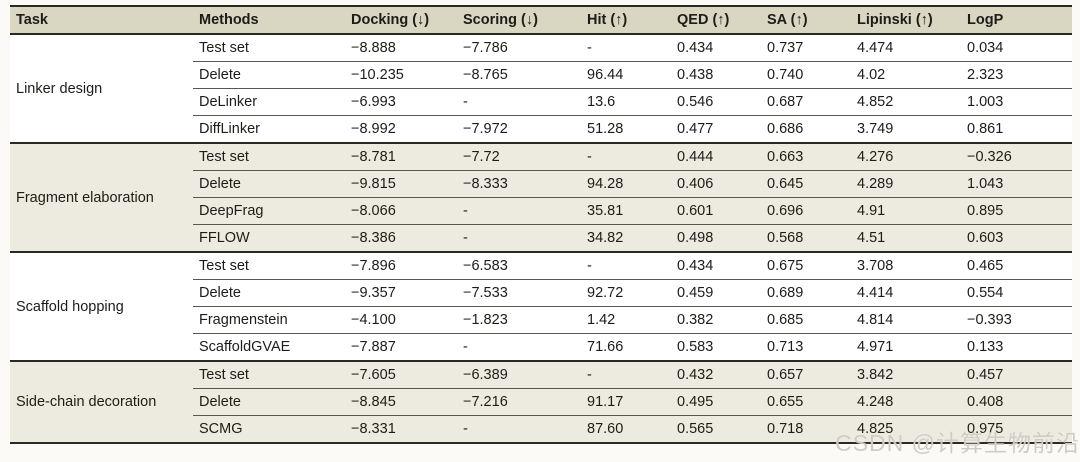 This screenshot has height=462, width=1080. What do you see at coordinates (1016, 75) in the screenshot?
I see `logp-cell: 2.323` at bounding box center [1016, 75].